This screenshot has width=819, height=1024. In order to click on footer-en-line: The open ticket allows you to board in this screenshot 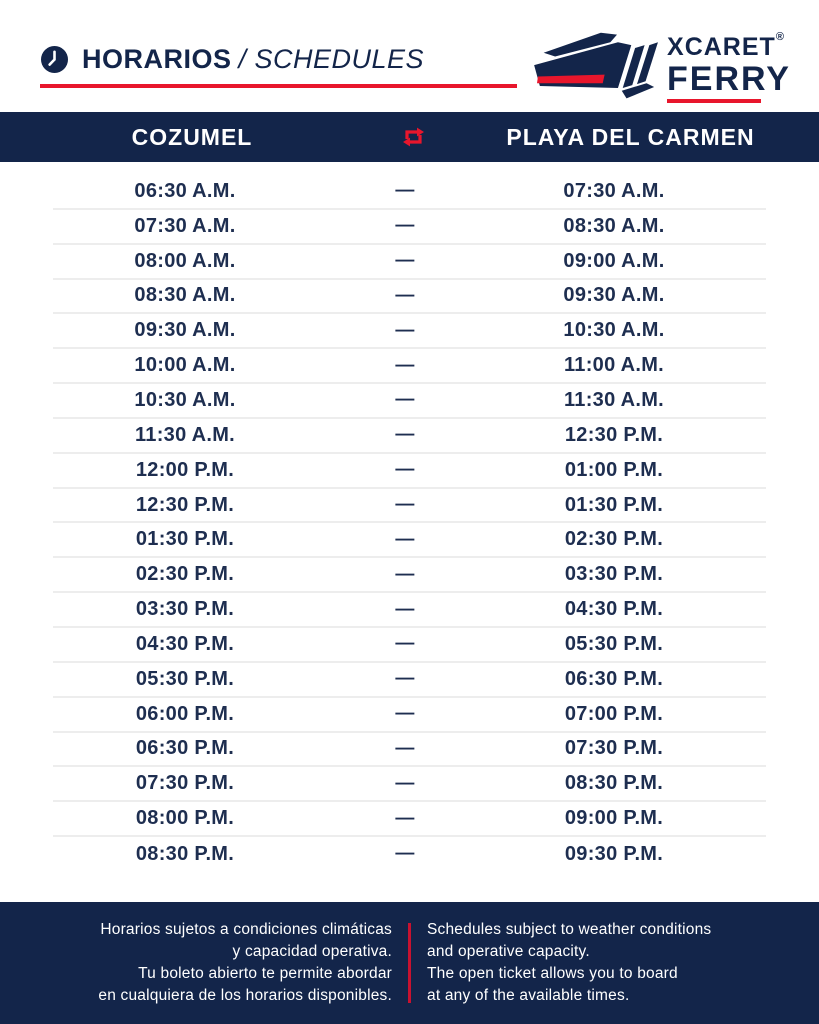, I will do `click(552, 973)`.